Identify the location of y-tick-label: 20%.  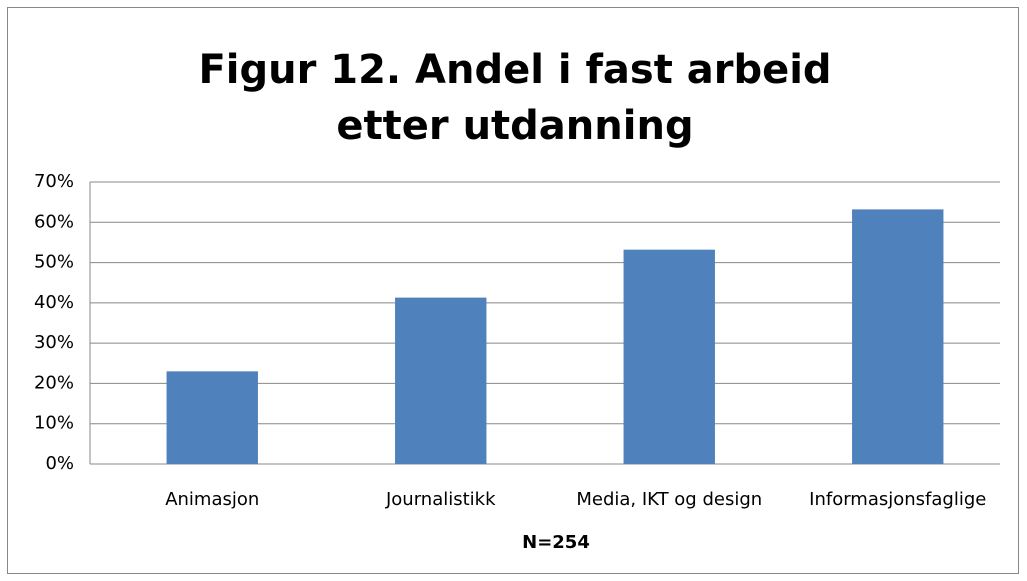
(54, 382).